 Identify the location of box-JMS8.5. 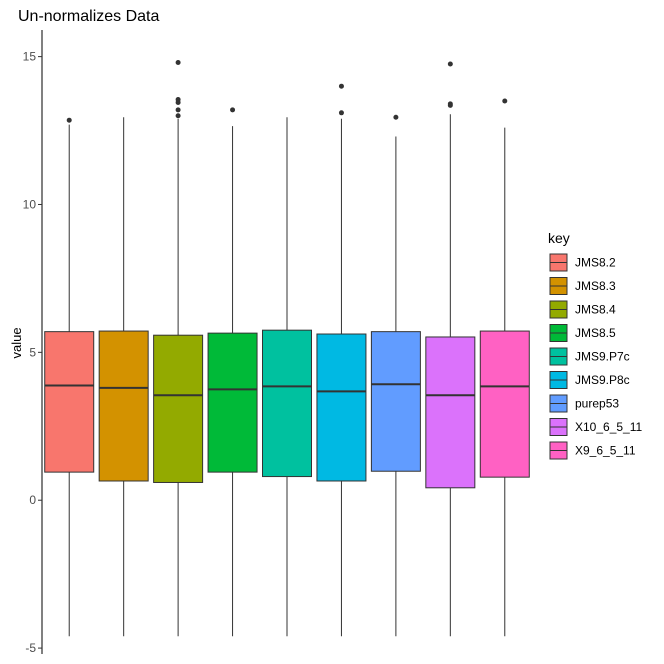
(232, 372).